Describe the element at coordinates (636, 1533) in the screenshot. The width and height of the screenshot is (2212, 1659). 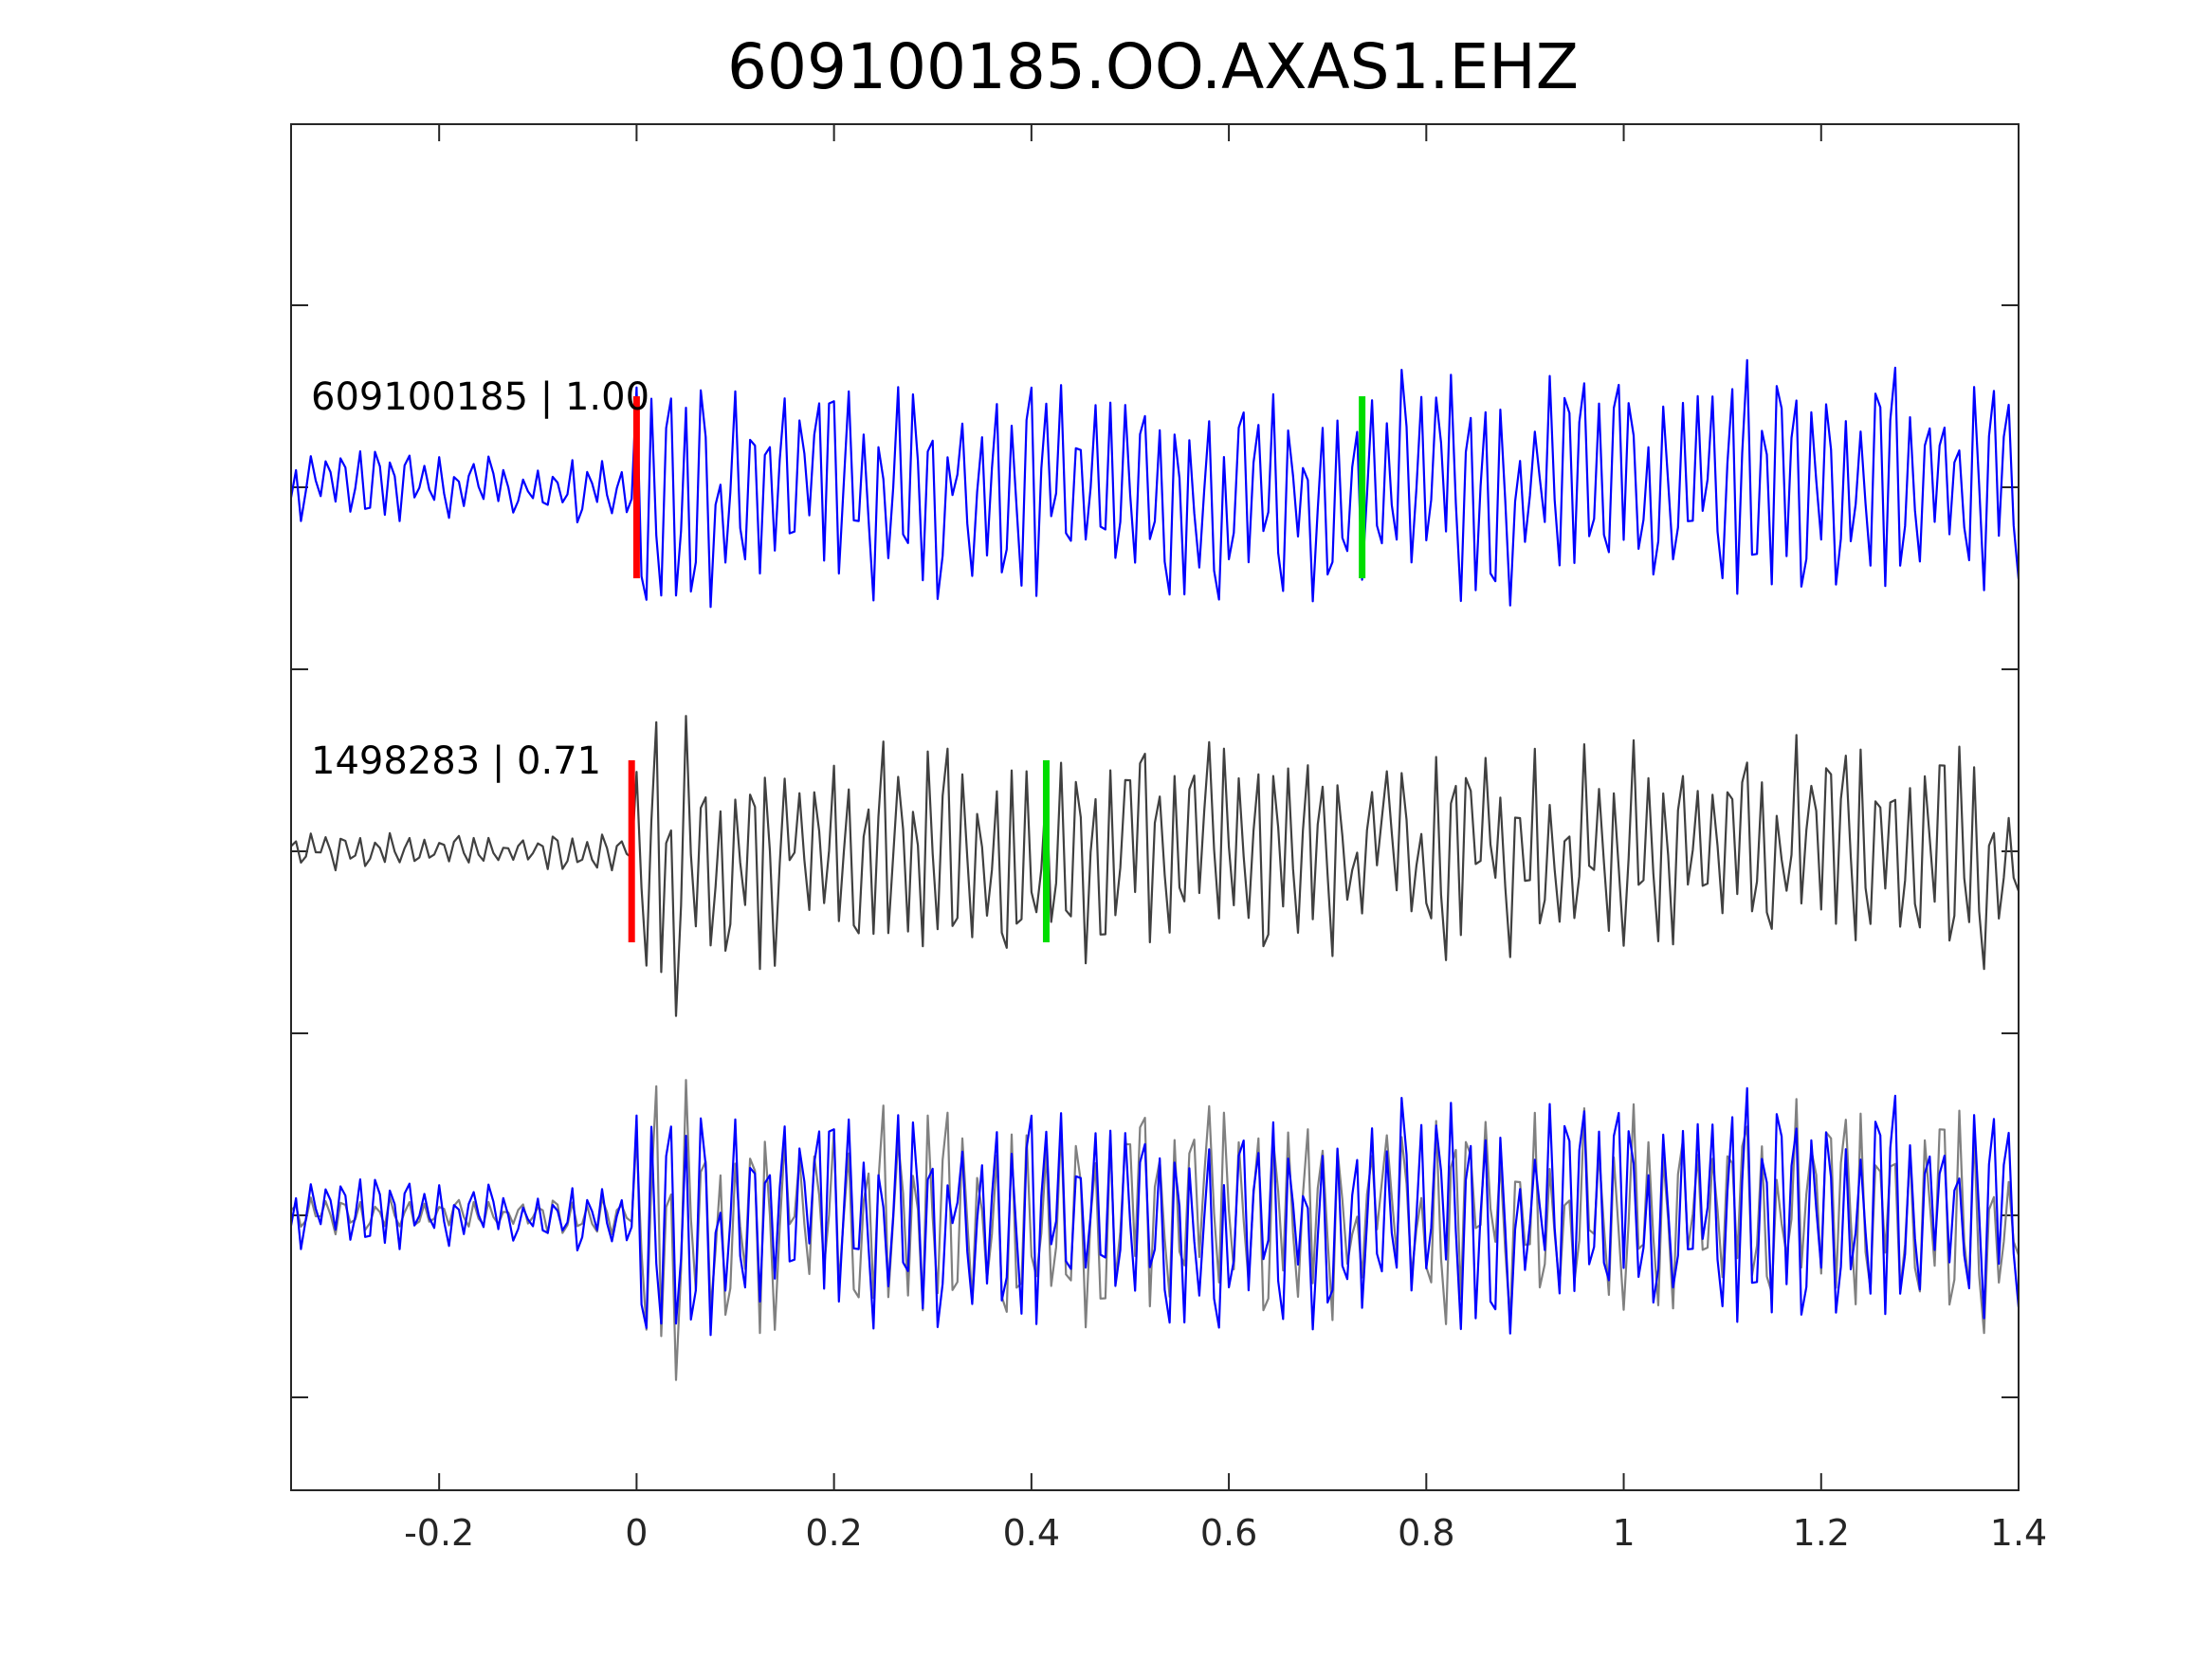
I see `x-tick-label: 0` at that location.